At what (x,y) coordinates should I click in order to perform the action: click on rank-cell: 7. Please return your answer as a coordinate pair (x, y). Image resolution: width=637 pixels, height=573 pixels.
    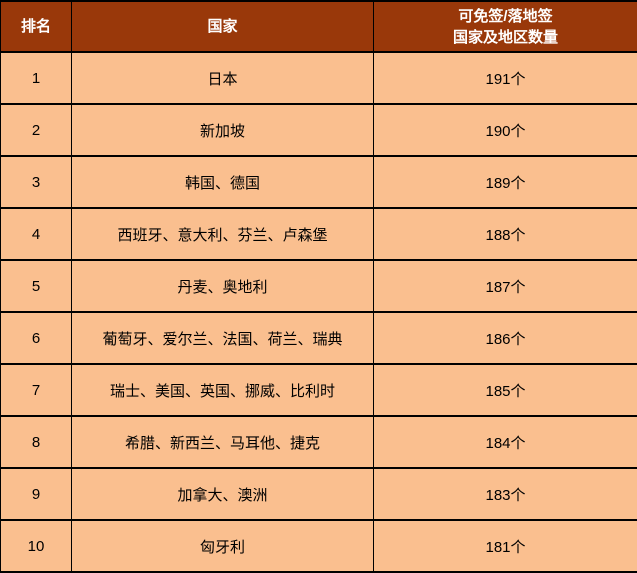
    Looking at the image, I should click on (36, 390).